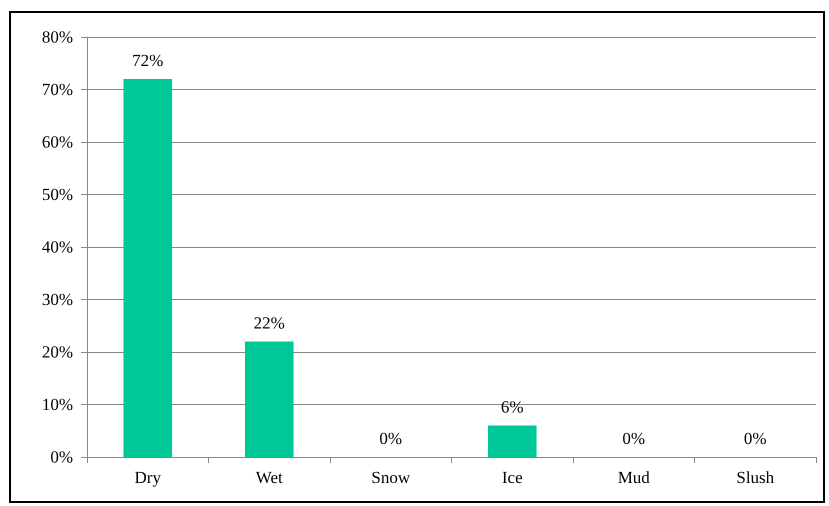 The width and height of the screenshot is (829, 506). What do you see at coordinates (57, 404) in the screenshot?
I see `y-tick-label: 10%` at bounding box center [57, 404].